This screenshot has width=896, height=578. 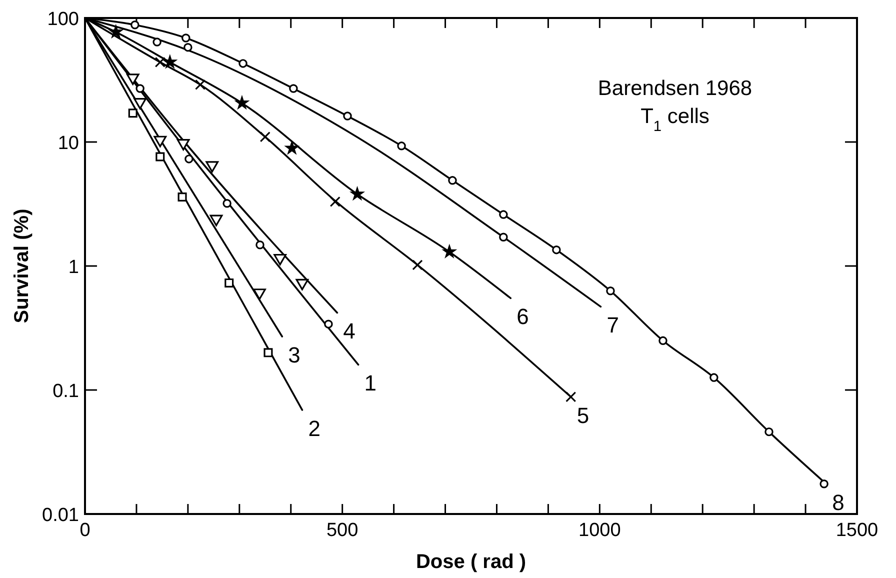 I want to click on series-label: 1, so click(x=370, y=383).